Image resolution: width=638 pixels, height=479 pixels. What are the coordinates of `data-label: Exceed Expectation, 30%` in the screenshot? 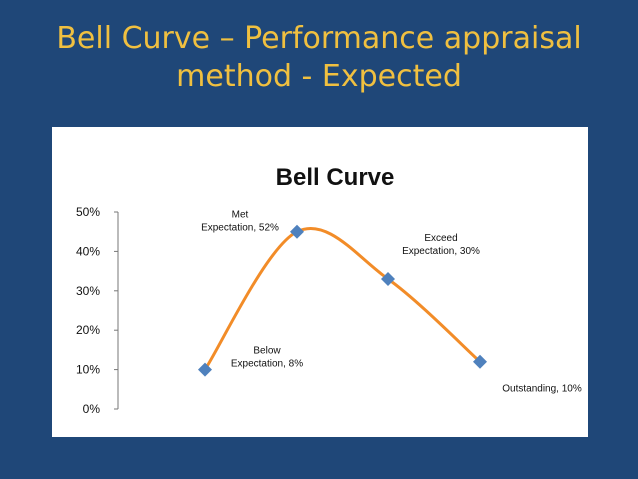 It's located at (441, 245).